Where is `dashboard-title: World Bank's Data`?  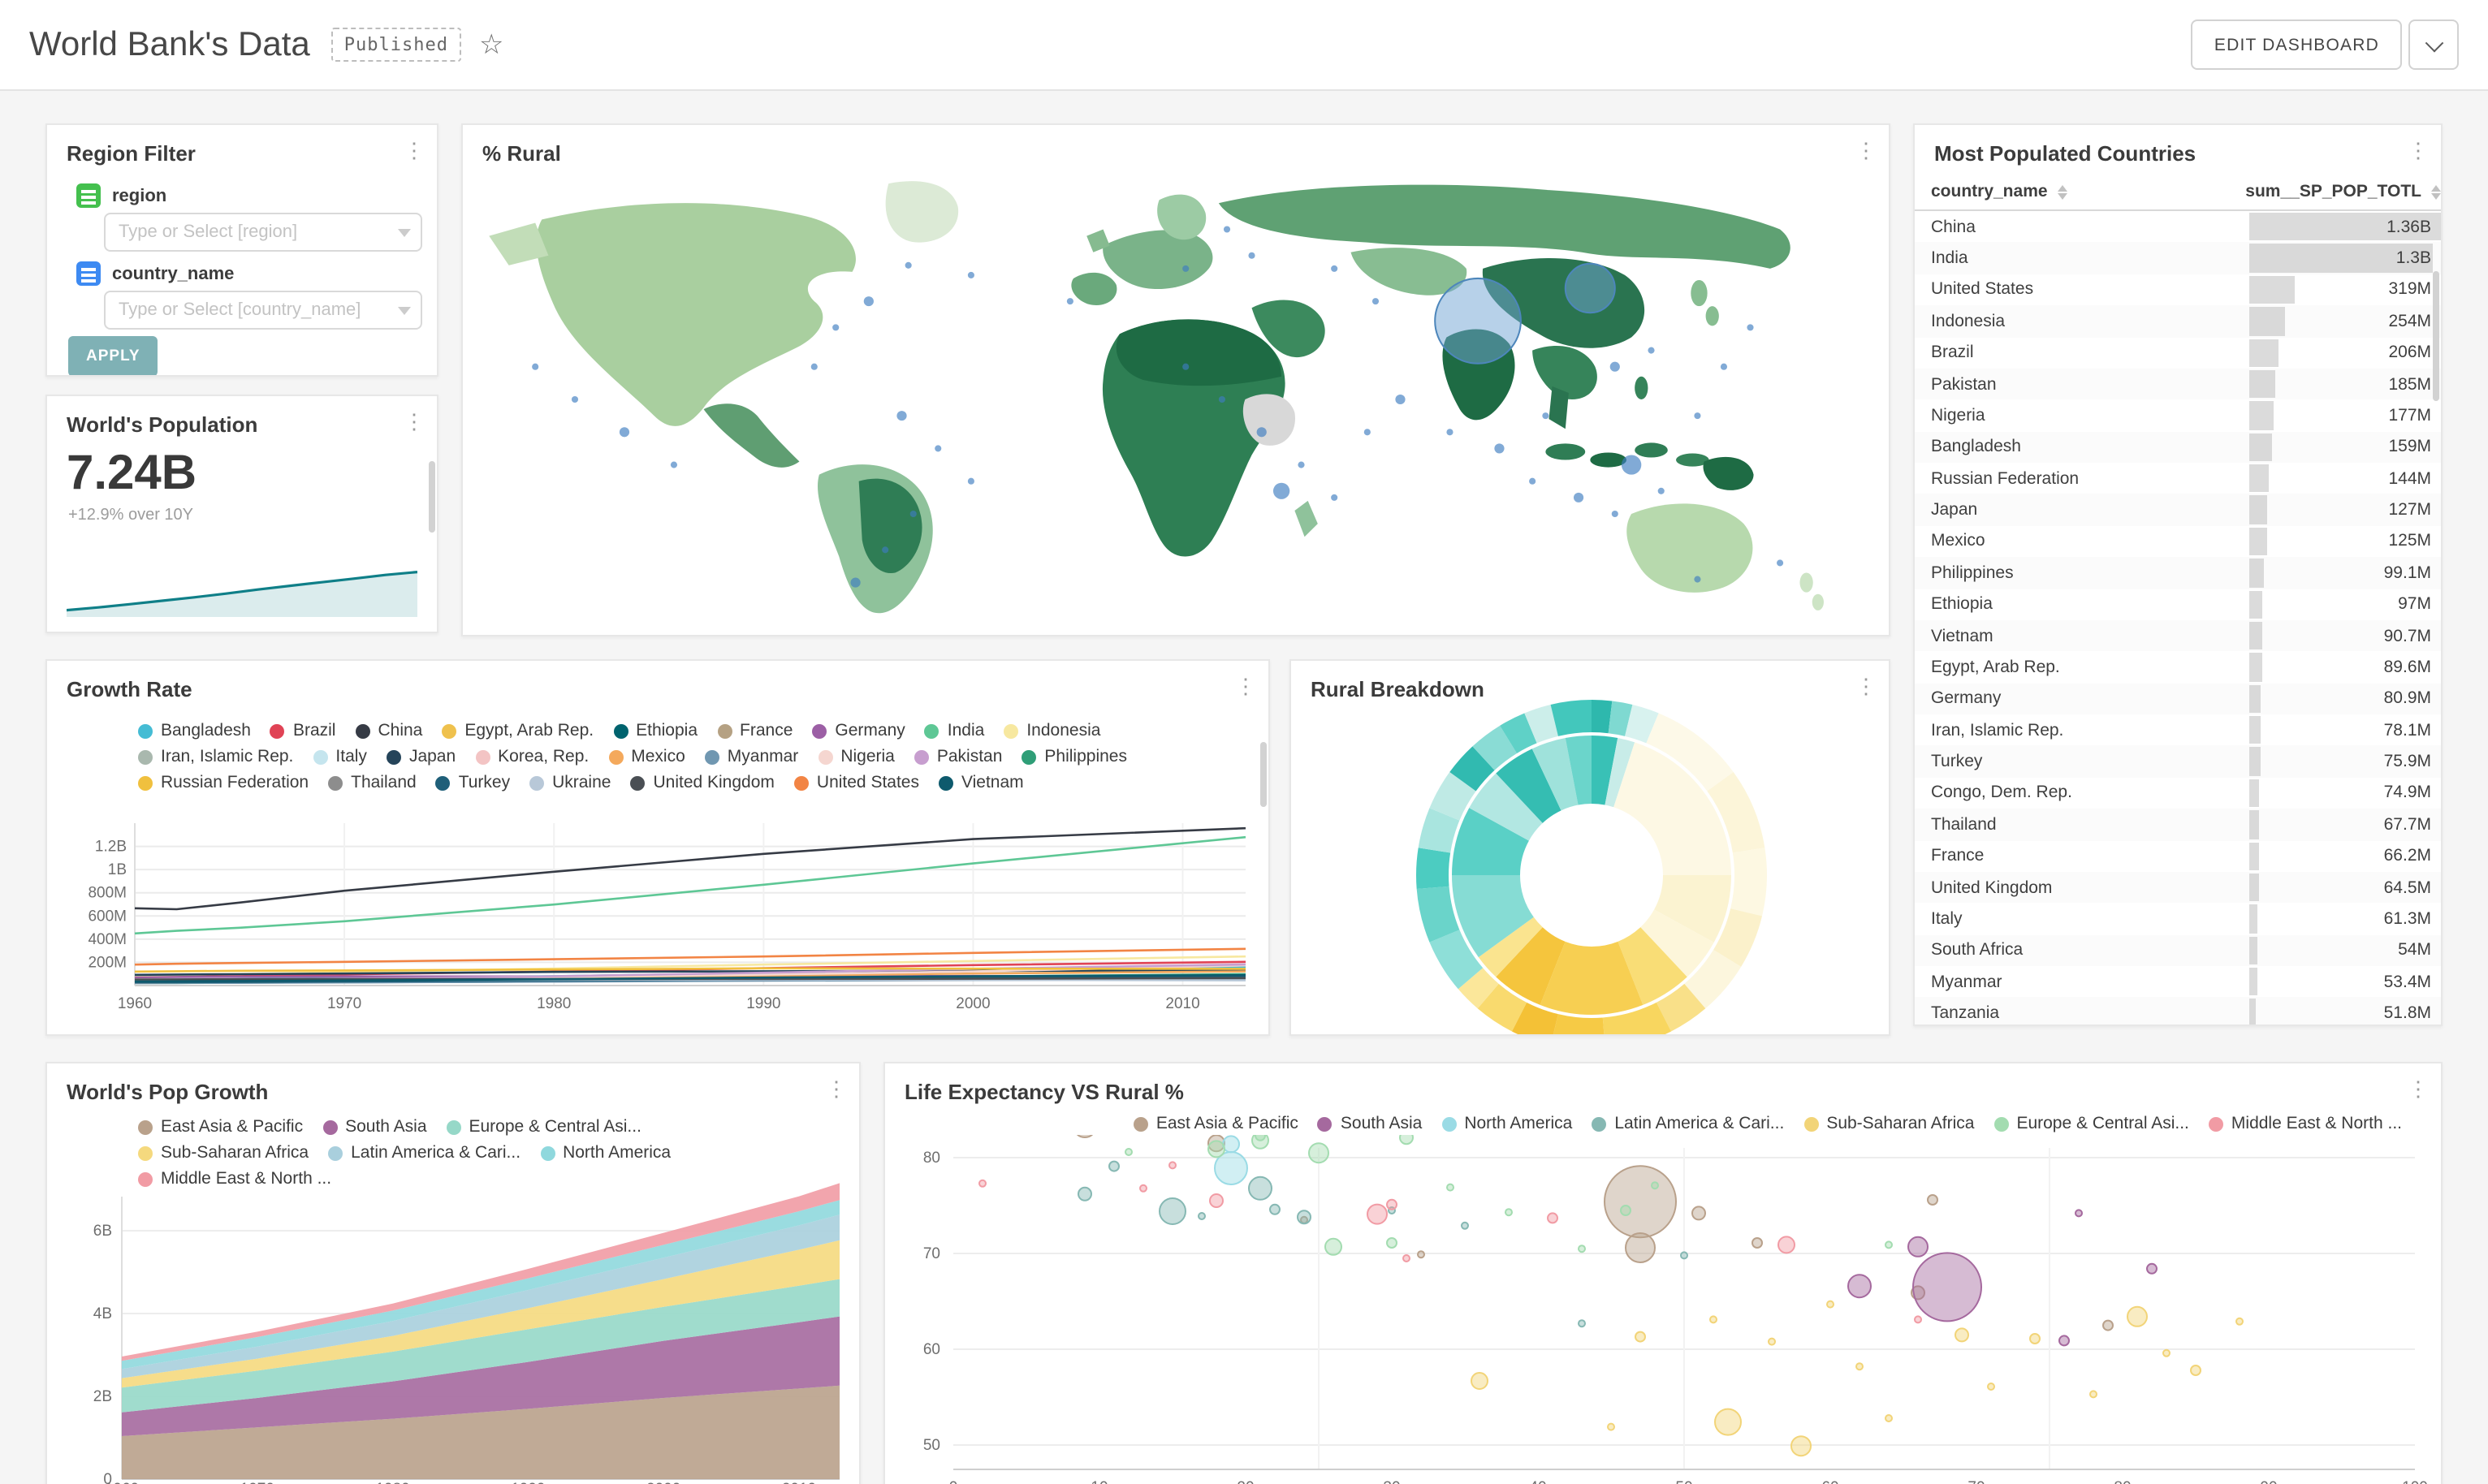 dashboard-title: World Bank's Data is located at coordinates (169, 44).